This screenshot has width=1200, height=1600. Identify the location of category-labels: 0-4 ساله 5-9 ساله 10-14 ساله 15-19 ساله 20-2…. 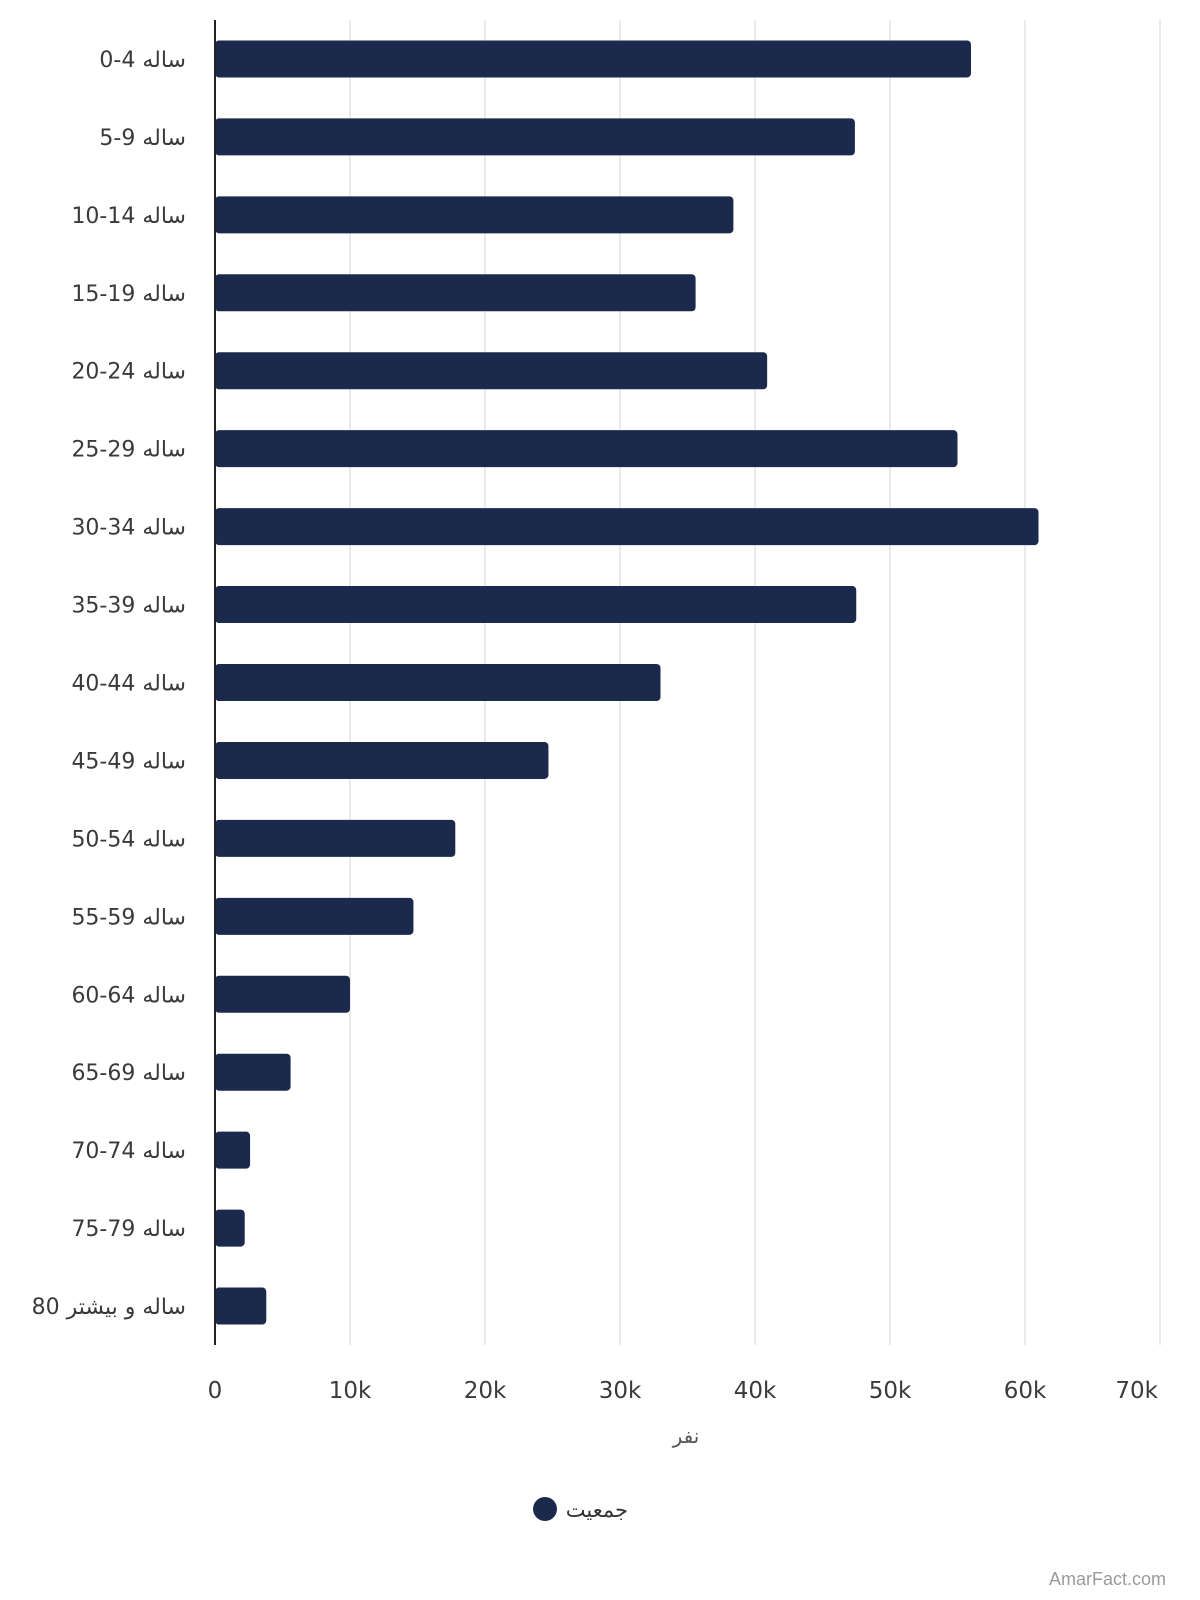
(109, 684).